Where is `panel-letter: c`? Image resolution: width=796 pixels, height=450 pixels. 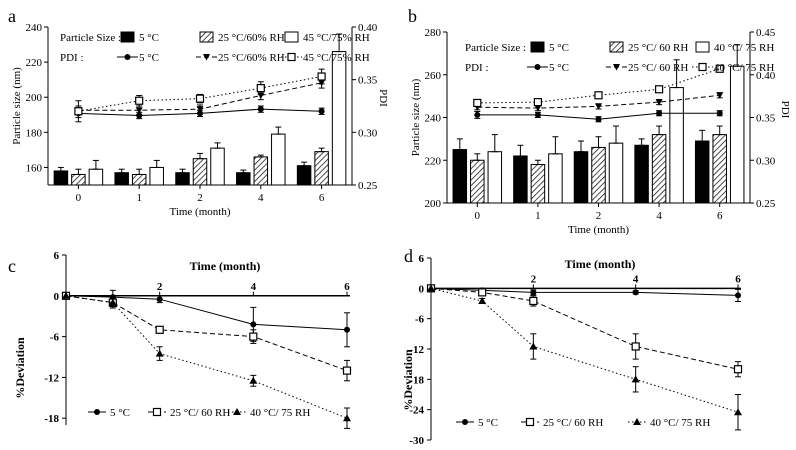 panel-letter: c is located at coordinates (12, 266).